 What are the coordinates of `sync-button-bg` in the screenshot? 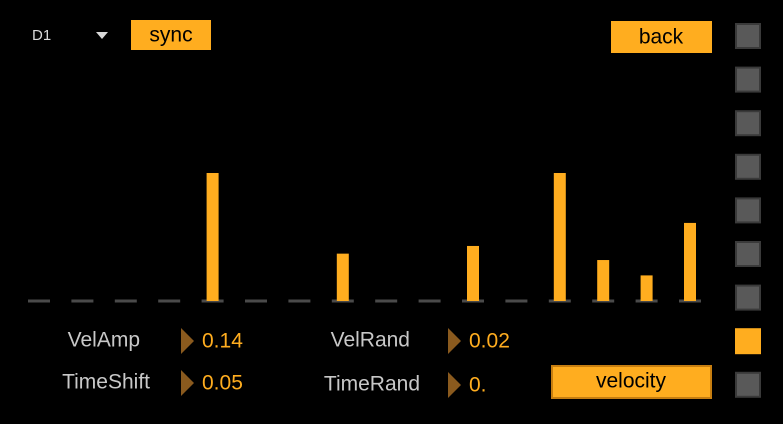 It's located at (171, 35).